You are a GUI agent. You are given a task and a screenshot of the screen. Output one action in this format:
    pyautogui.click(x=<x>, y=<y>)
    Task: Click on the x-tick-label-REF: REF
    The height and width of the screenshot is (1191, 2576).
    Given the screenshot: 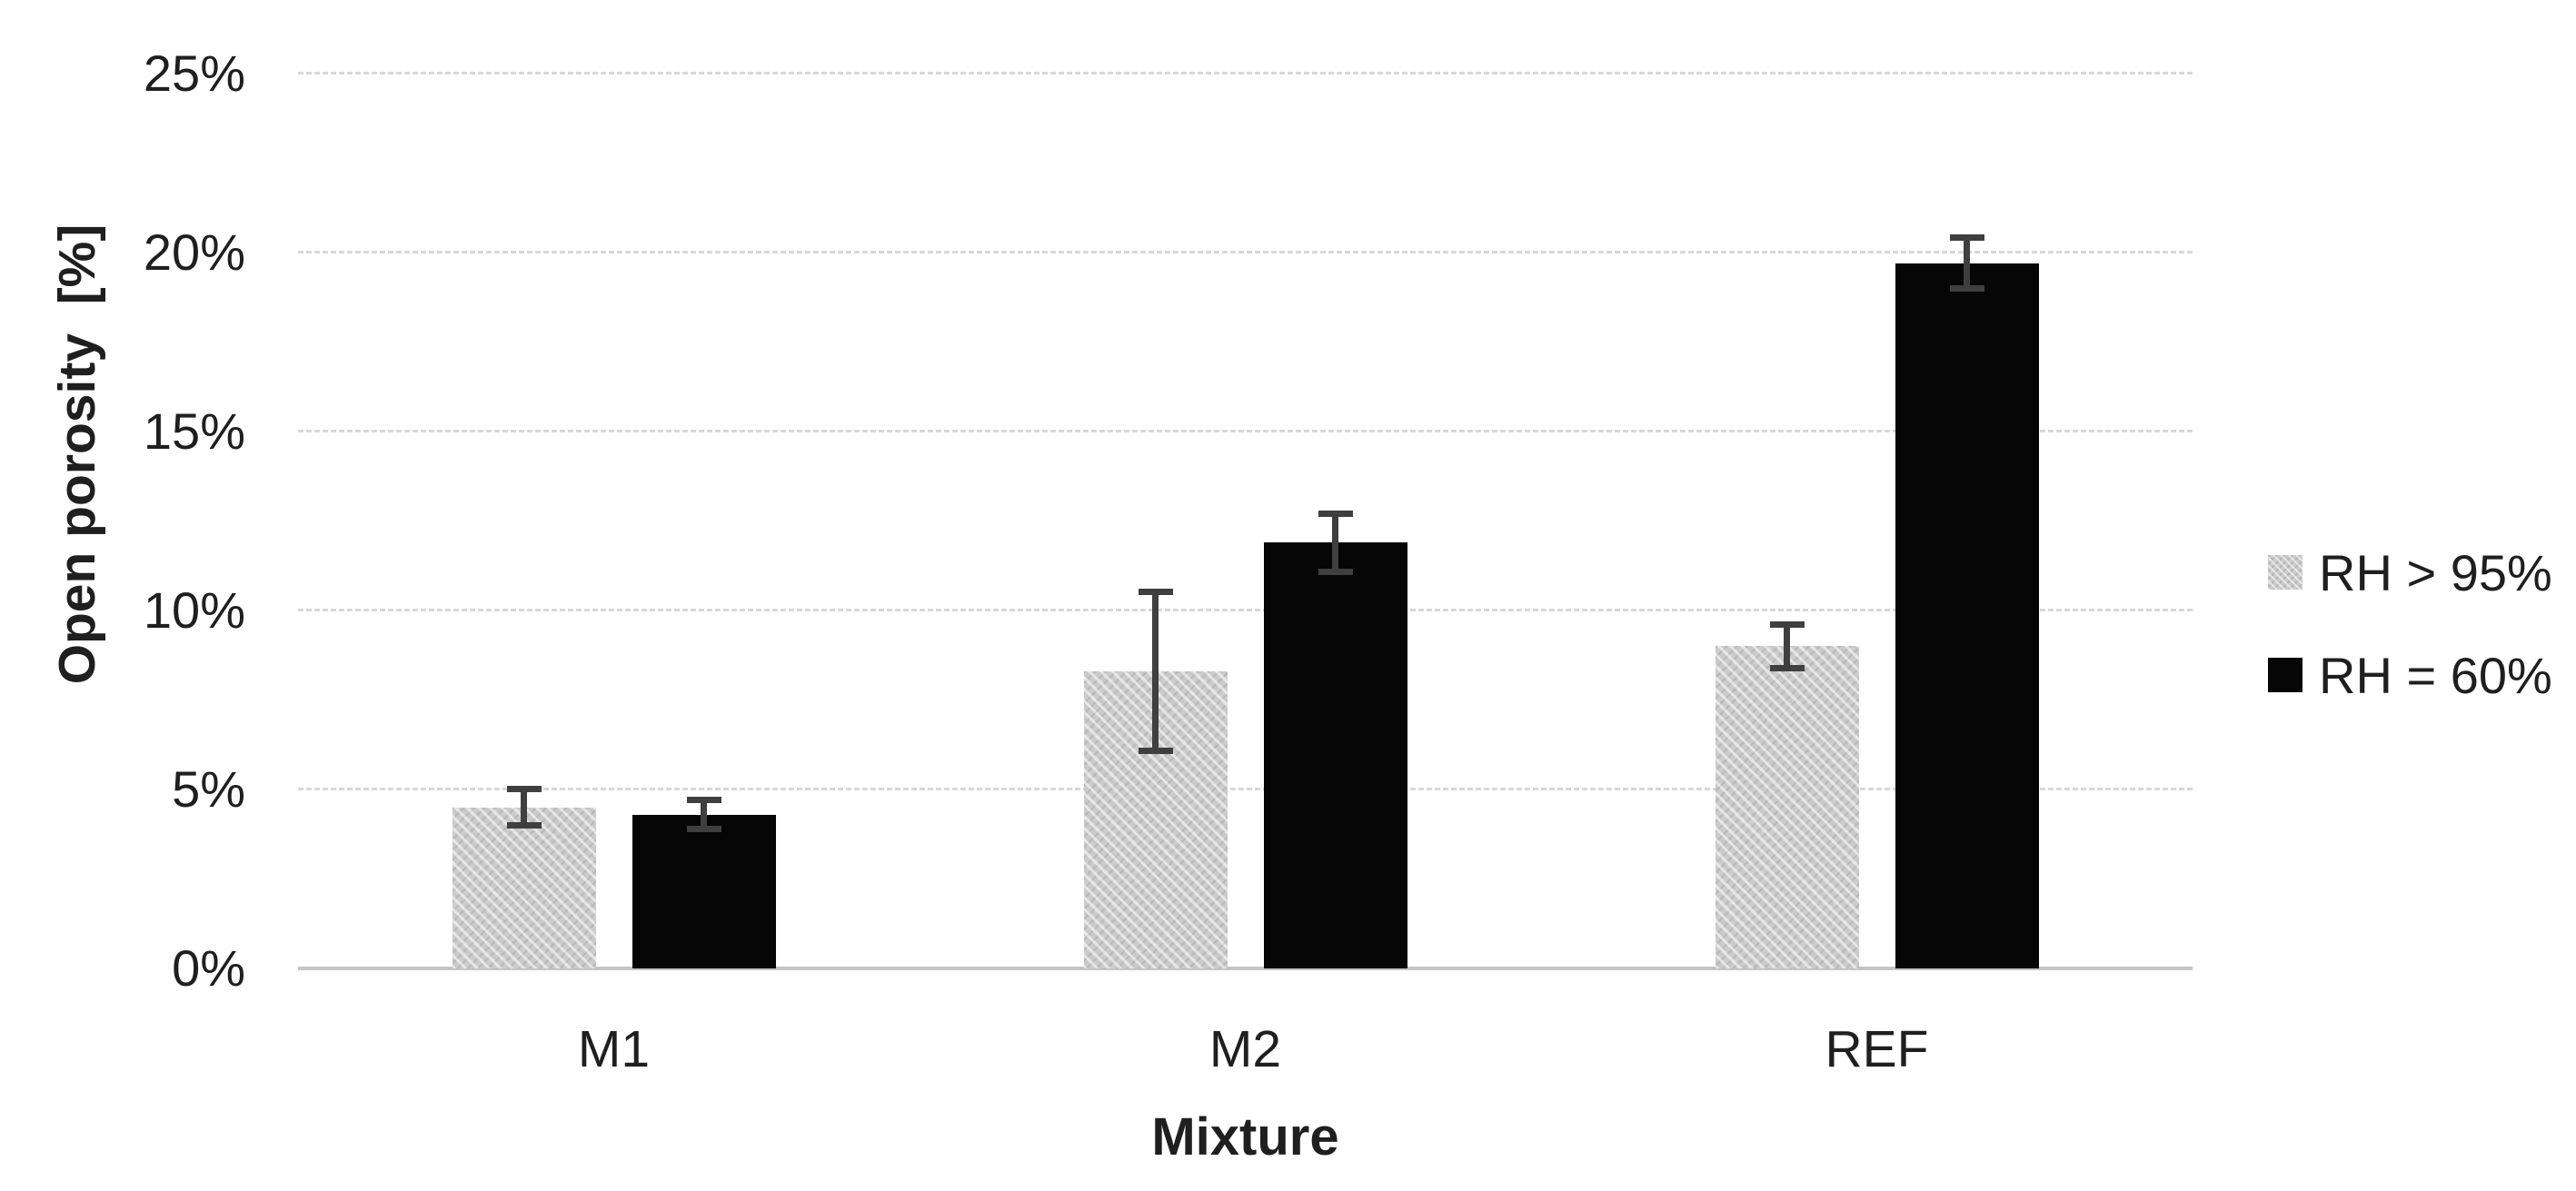 What is the action you would take?
    pyautogui.click(x=1877, y=1049)
    